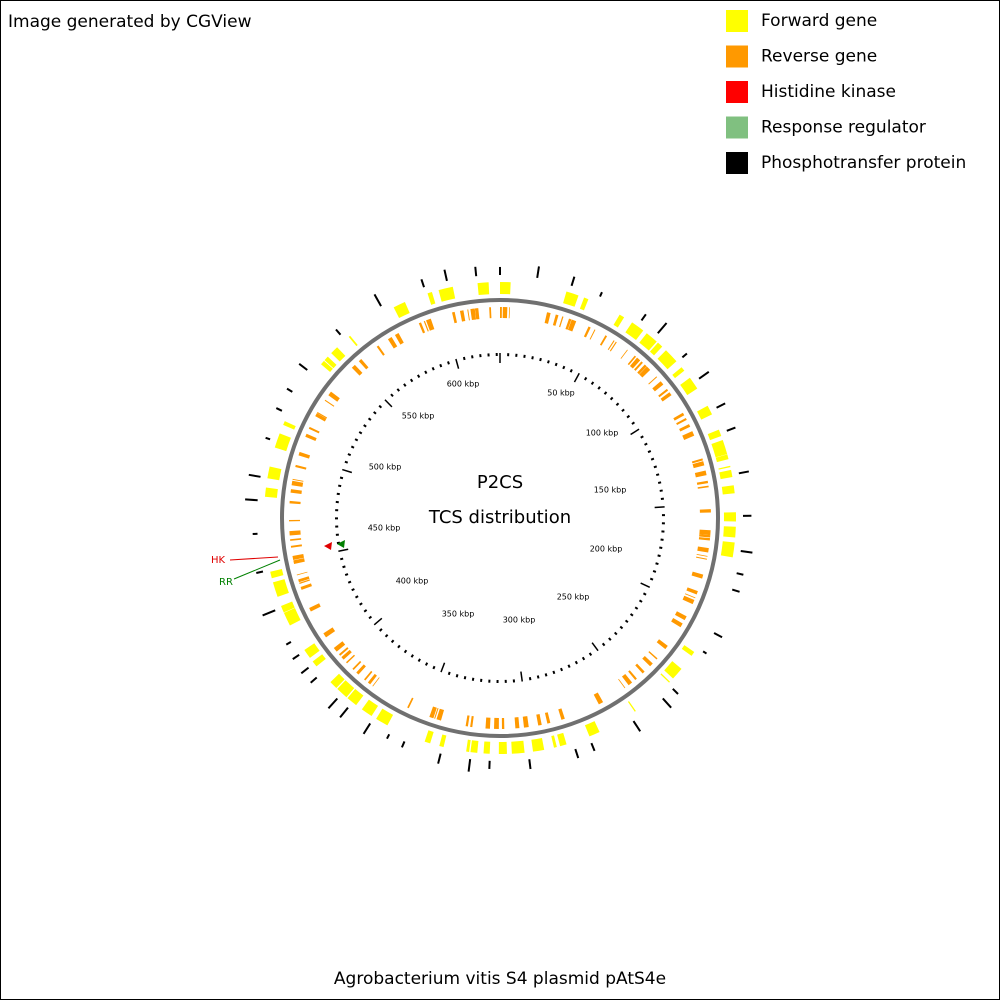  I want to click on legend-label: Reverse gene, so click(819, 57).